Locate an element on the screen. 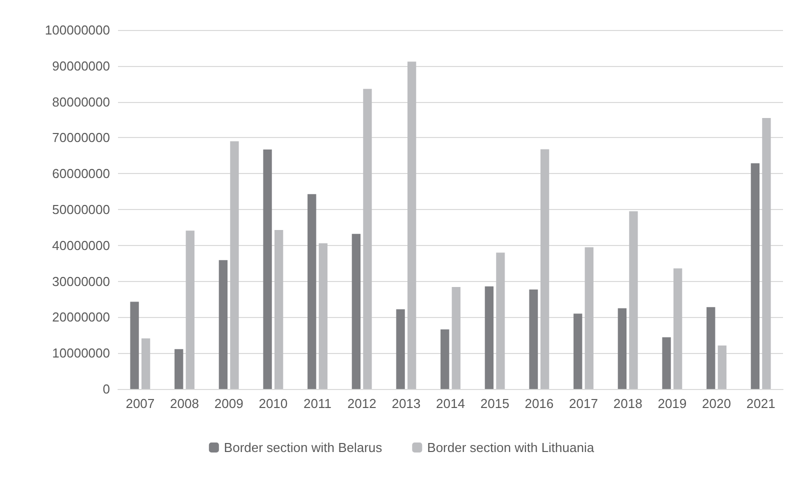 Image resolution: width=803 pixels, height=477 pixels. x-tick-label: 2014 is located at coordinates (450, 403).